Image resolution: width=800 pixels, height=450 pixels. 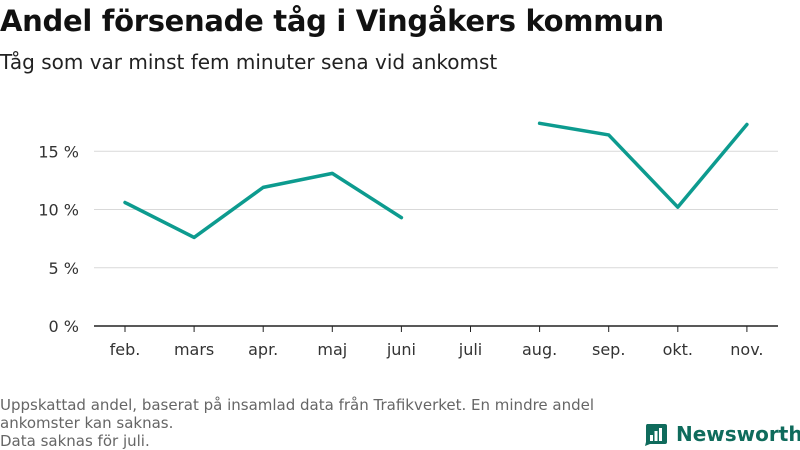 I want to click on x-tick-label: apr., so click(x=263, y=349).